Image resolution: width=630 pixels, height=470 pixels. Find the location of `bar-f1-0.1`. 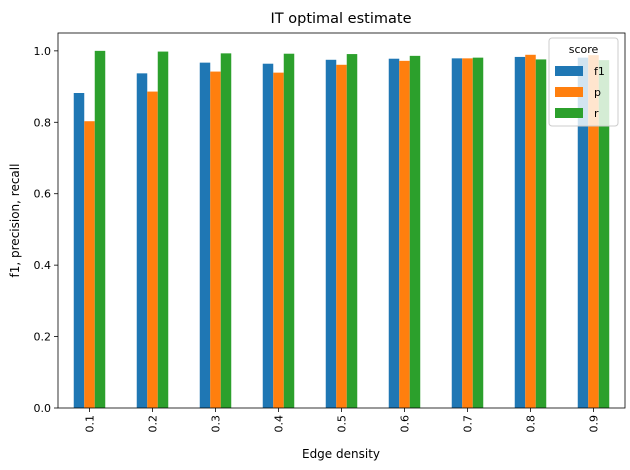

bar-f1-0.1 is located at coordinates (79, 250).